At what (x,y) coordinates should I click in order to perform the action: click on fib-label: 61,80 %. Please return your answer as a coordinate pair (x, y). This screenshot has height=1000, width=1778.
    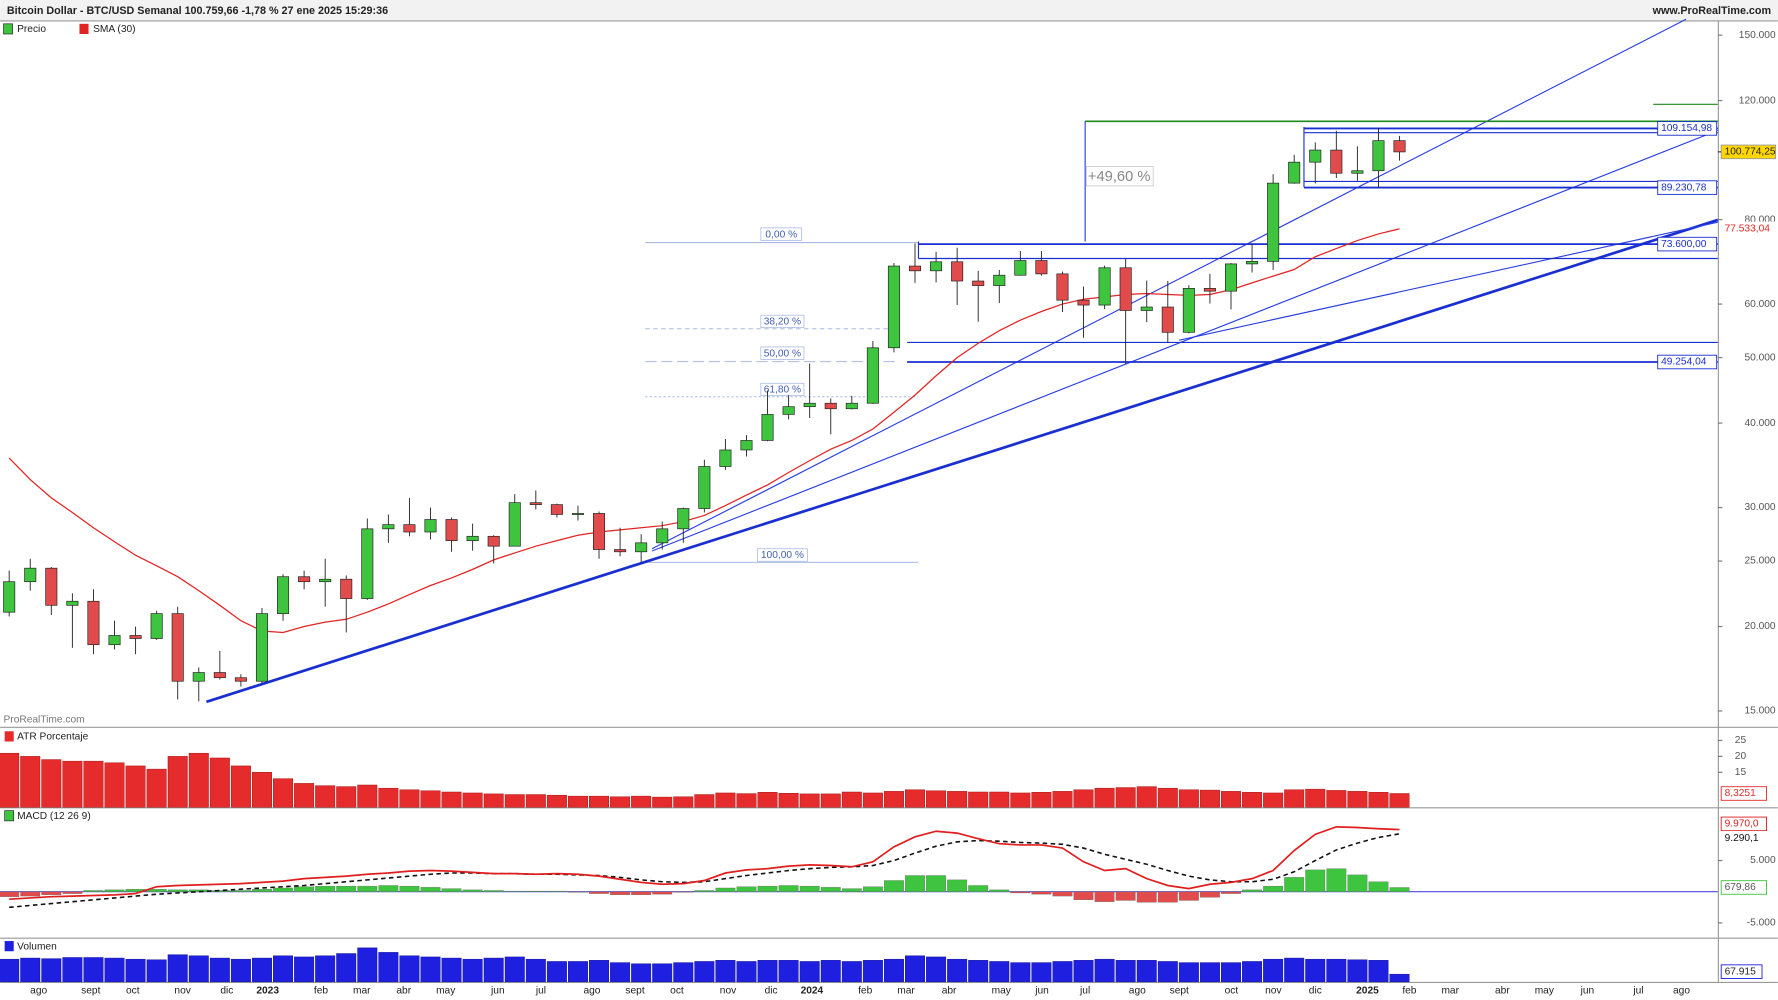
    Looking at the image, I should click on (782, 390).